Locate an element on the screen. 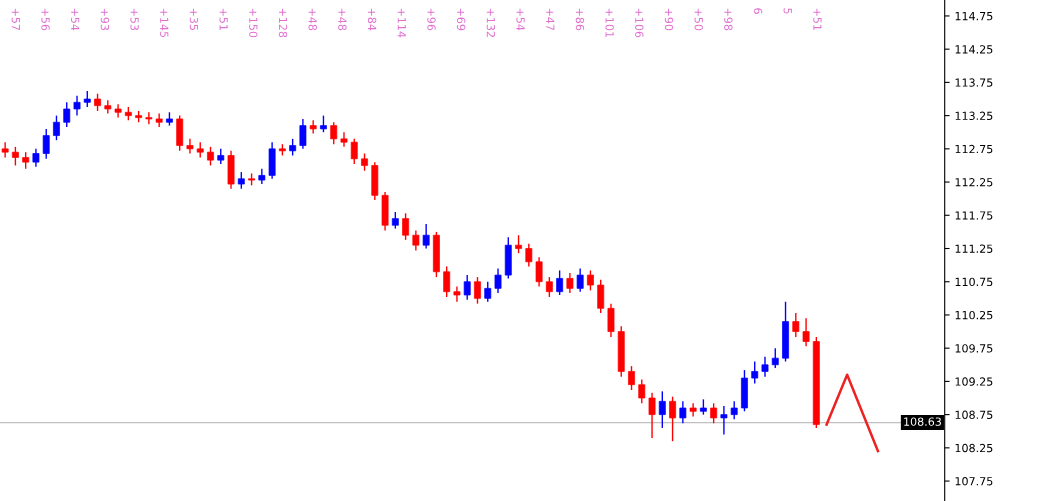 The height and width of the screenshot is (501, 1052). y-tick-label: 108.25 is located at coordinates (974, 448).